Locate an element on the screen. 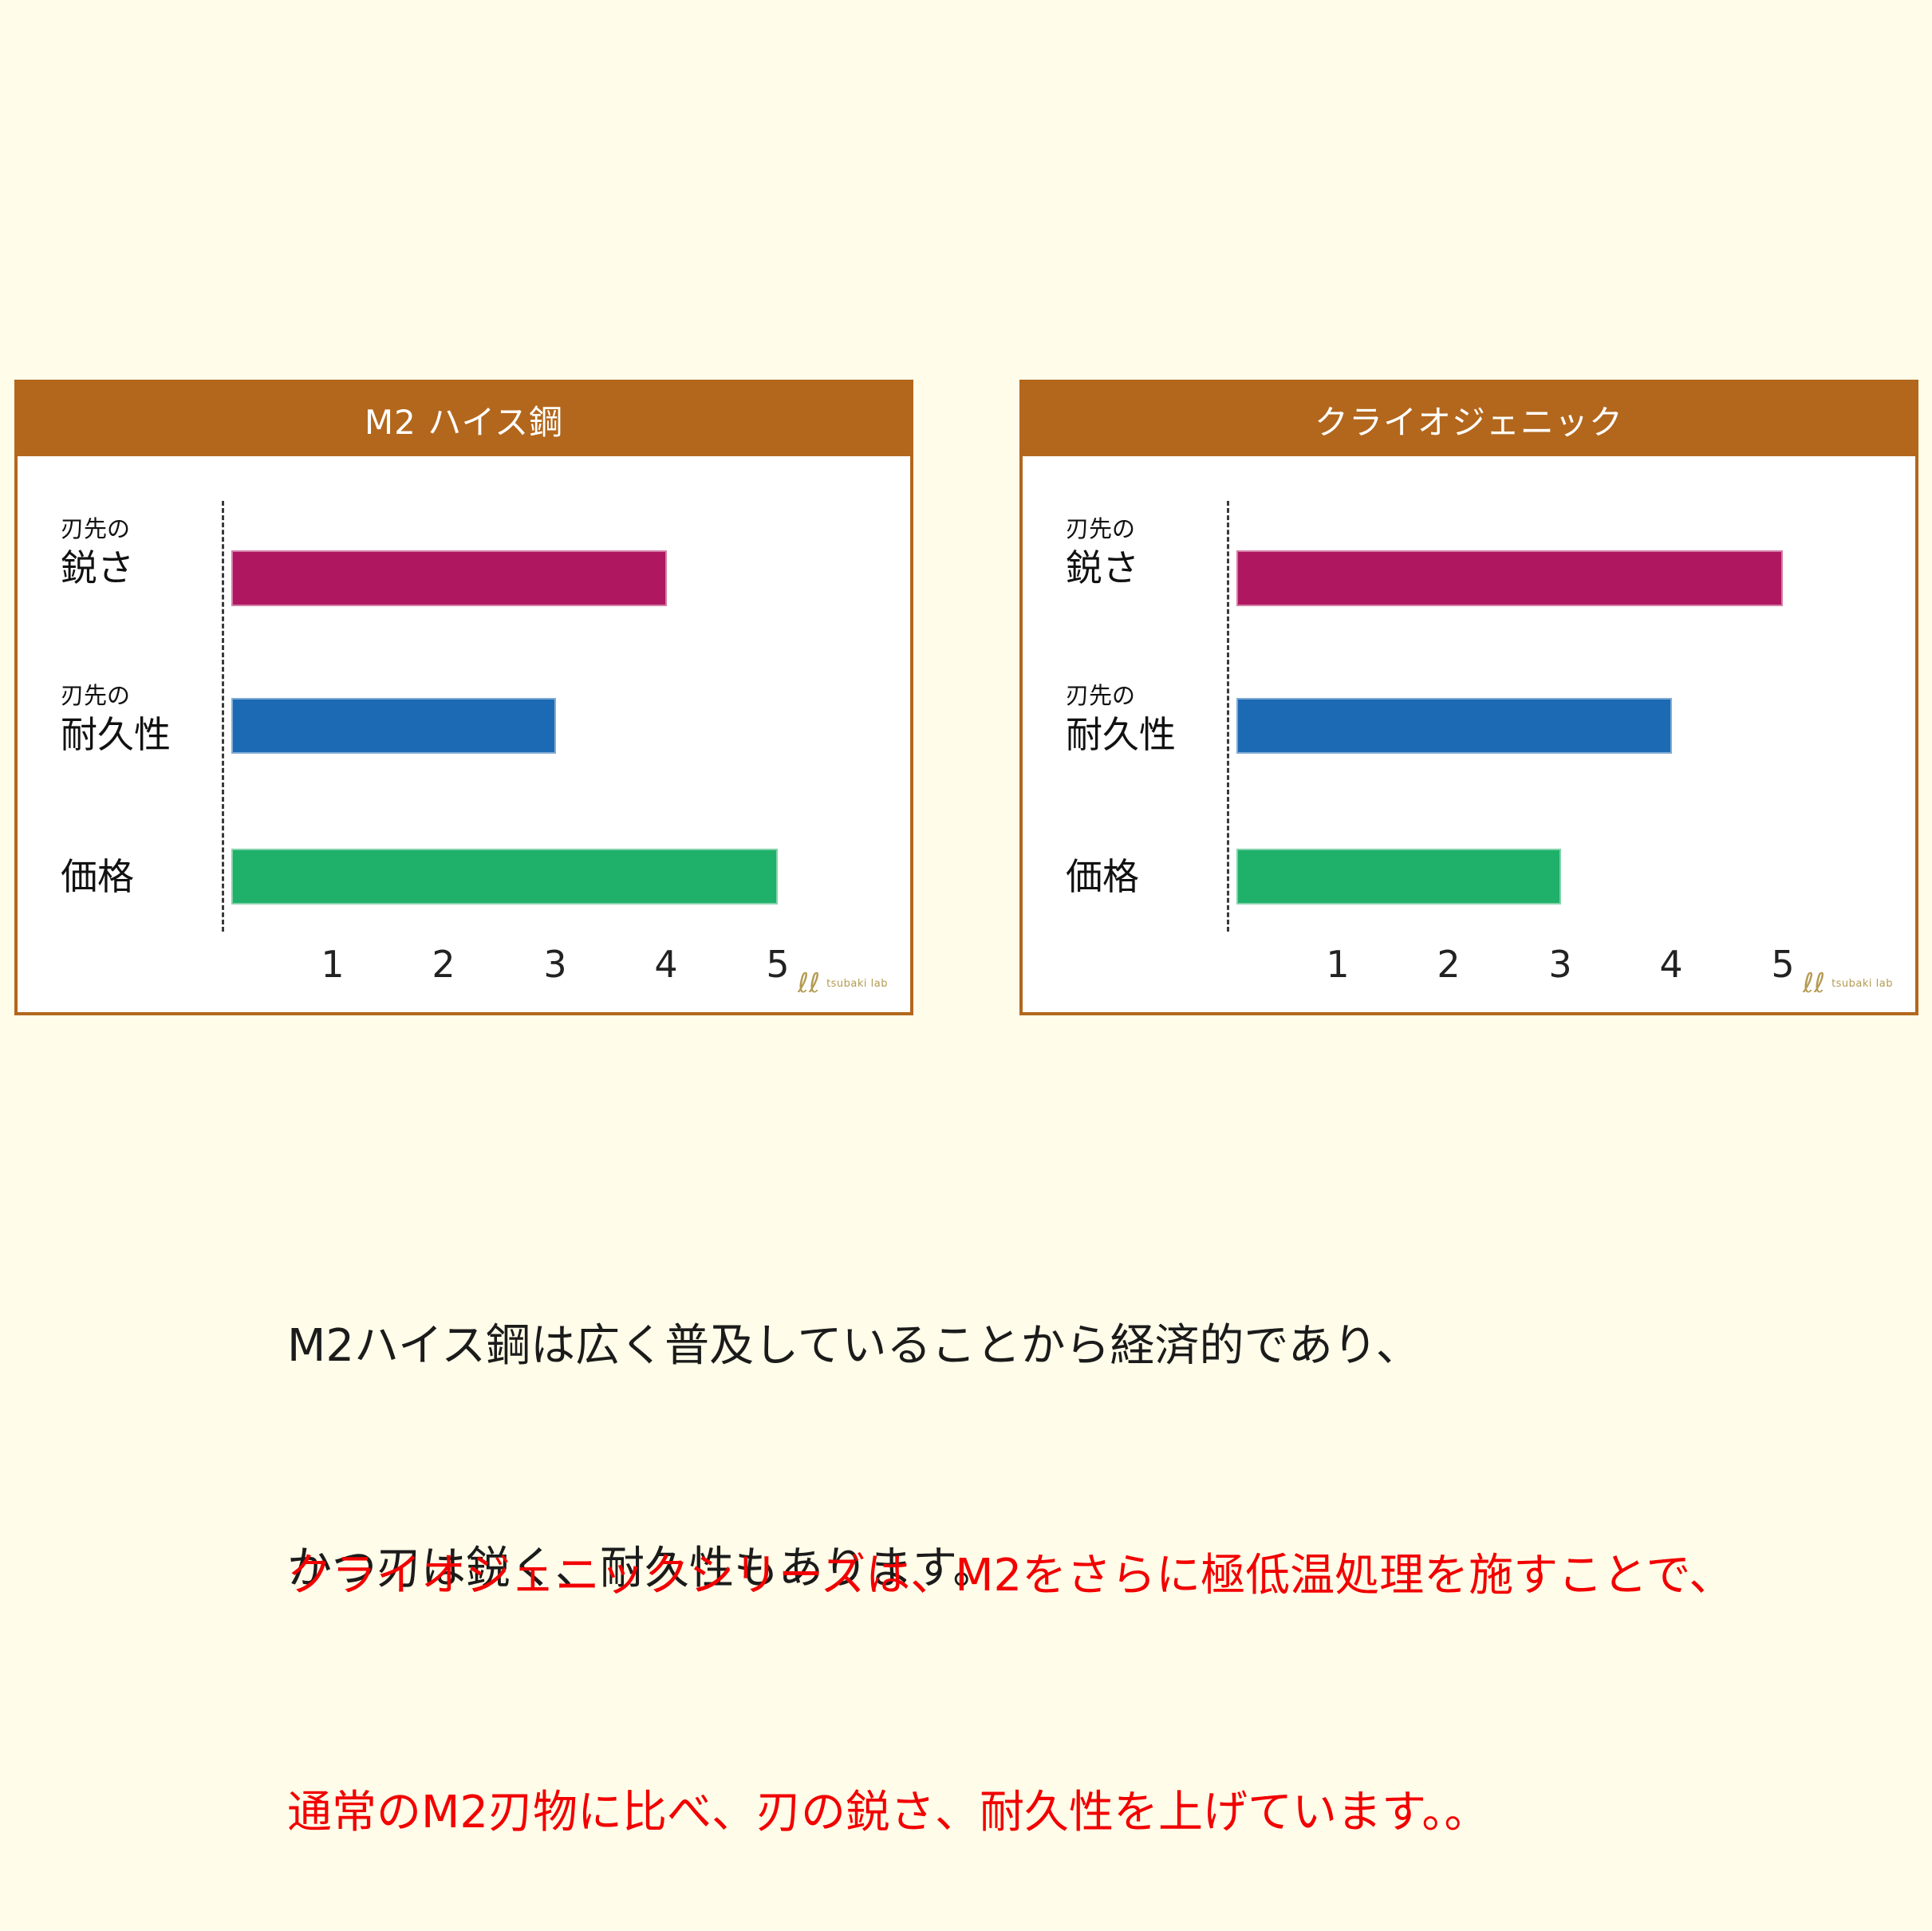 This screenshot has height=1931, width=1932. panel-title: クライオジェニック is located at coordinates (1468, 422).